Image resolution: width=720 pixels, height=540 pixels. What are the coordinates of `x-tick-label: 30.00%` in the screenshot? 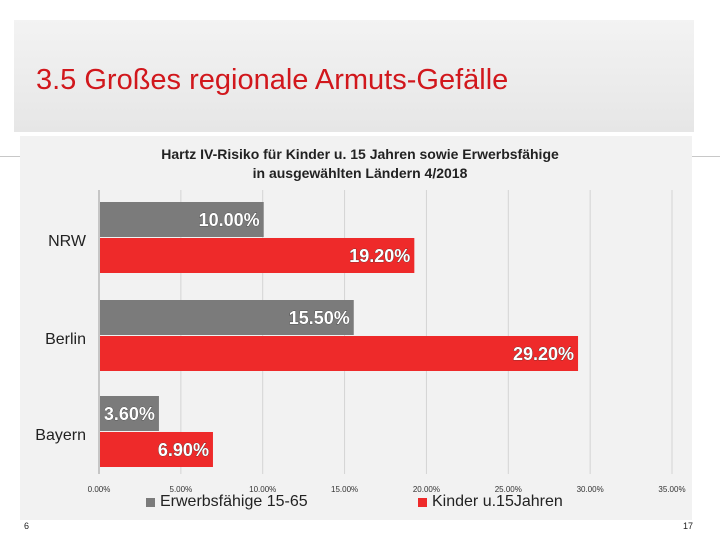 It's located at (590, 489).